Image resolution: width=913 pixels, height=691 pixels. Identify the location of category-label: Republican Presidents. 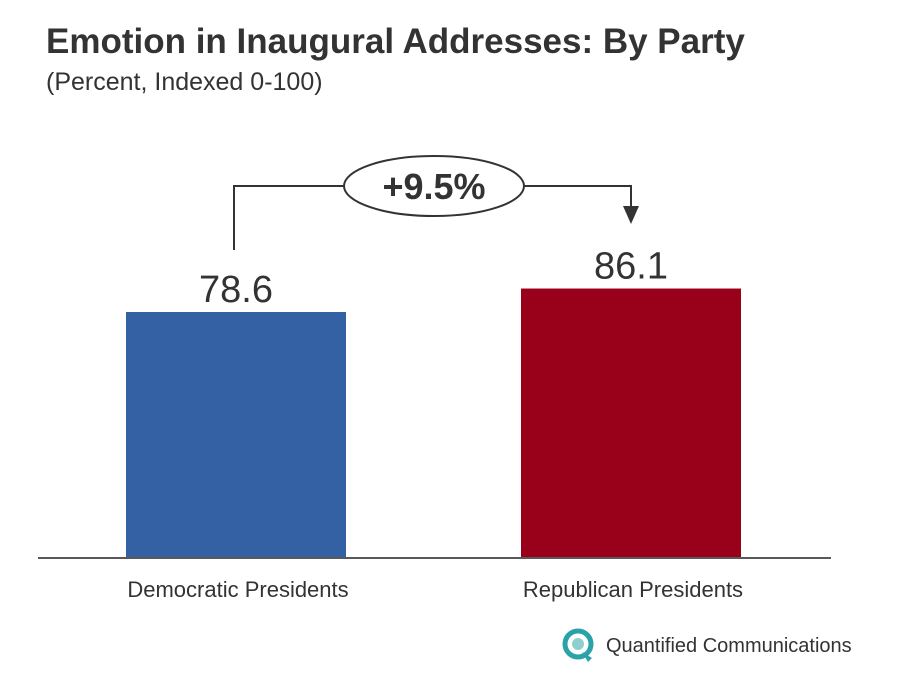
(633, 589).